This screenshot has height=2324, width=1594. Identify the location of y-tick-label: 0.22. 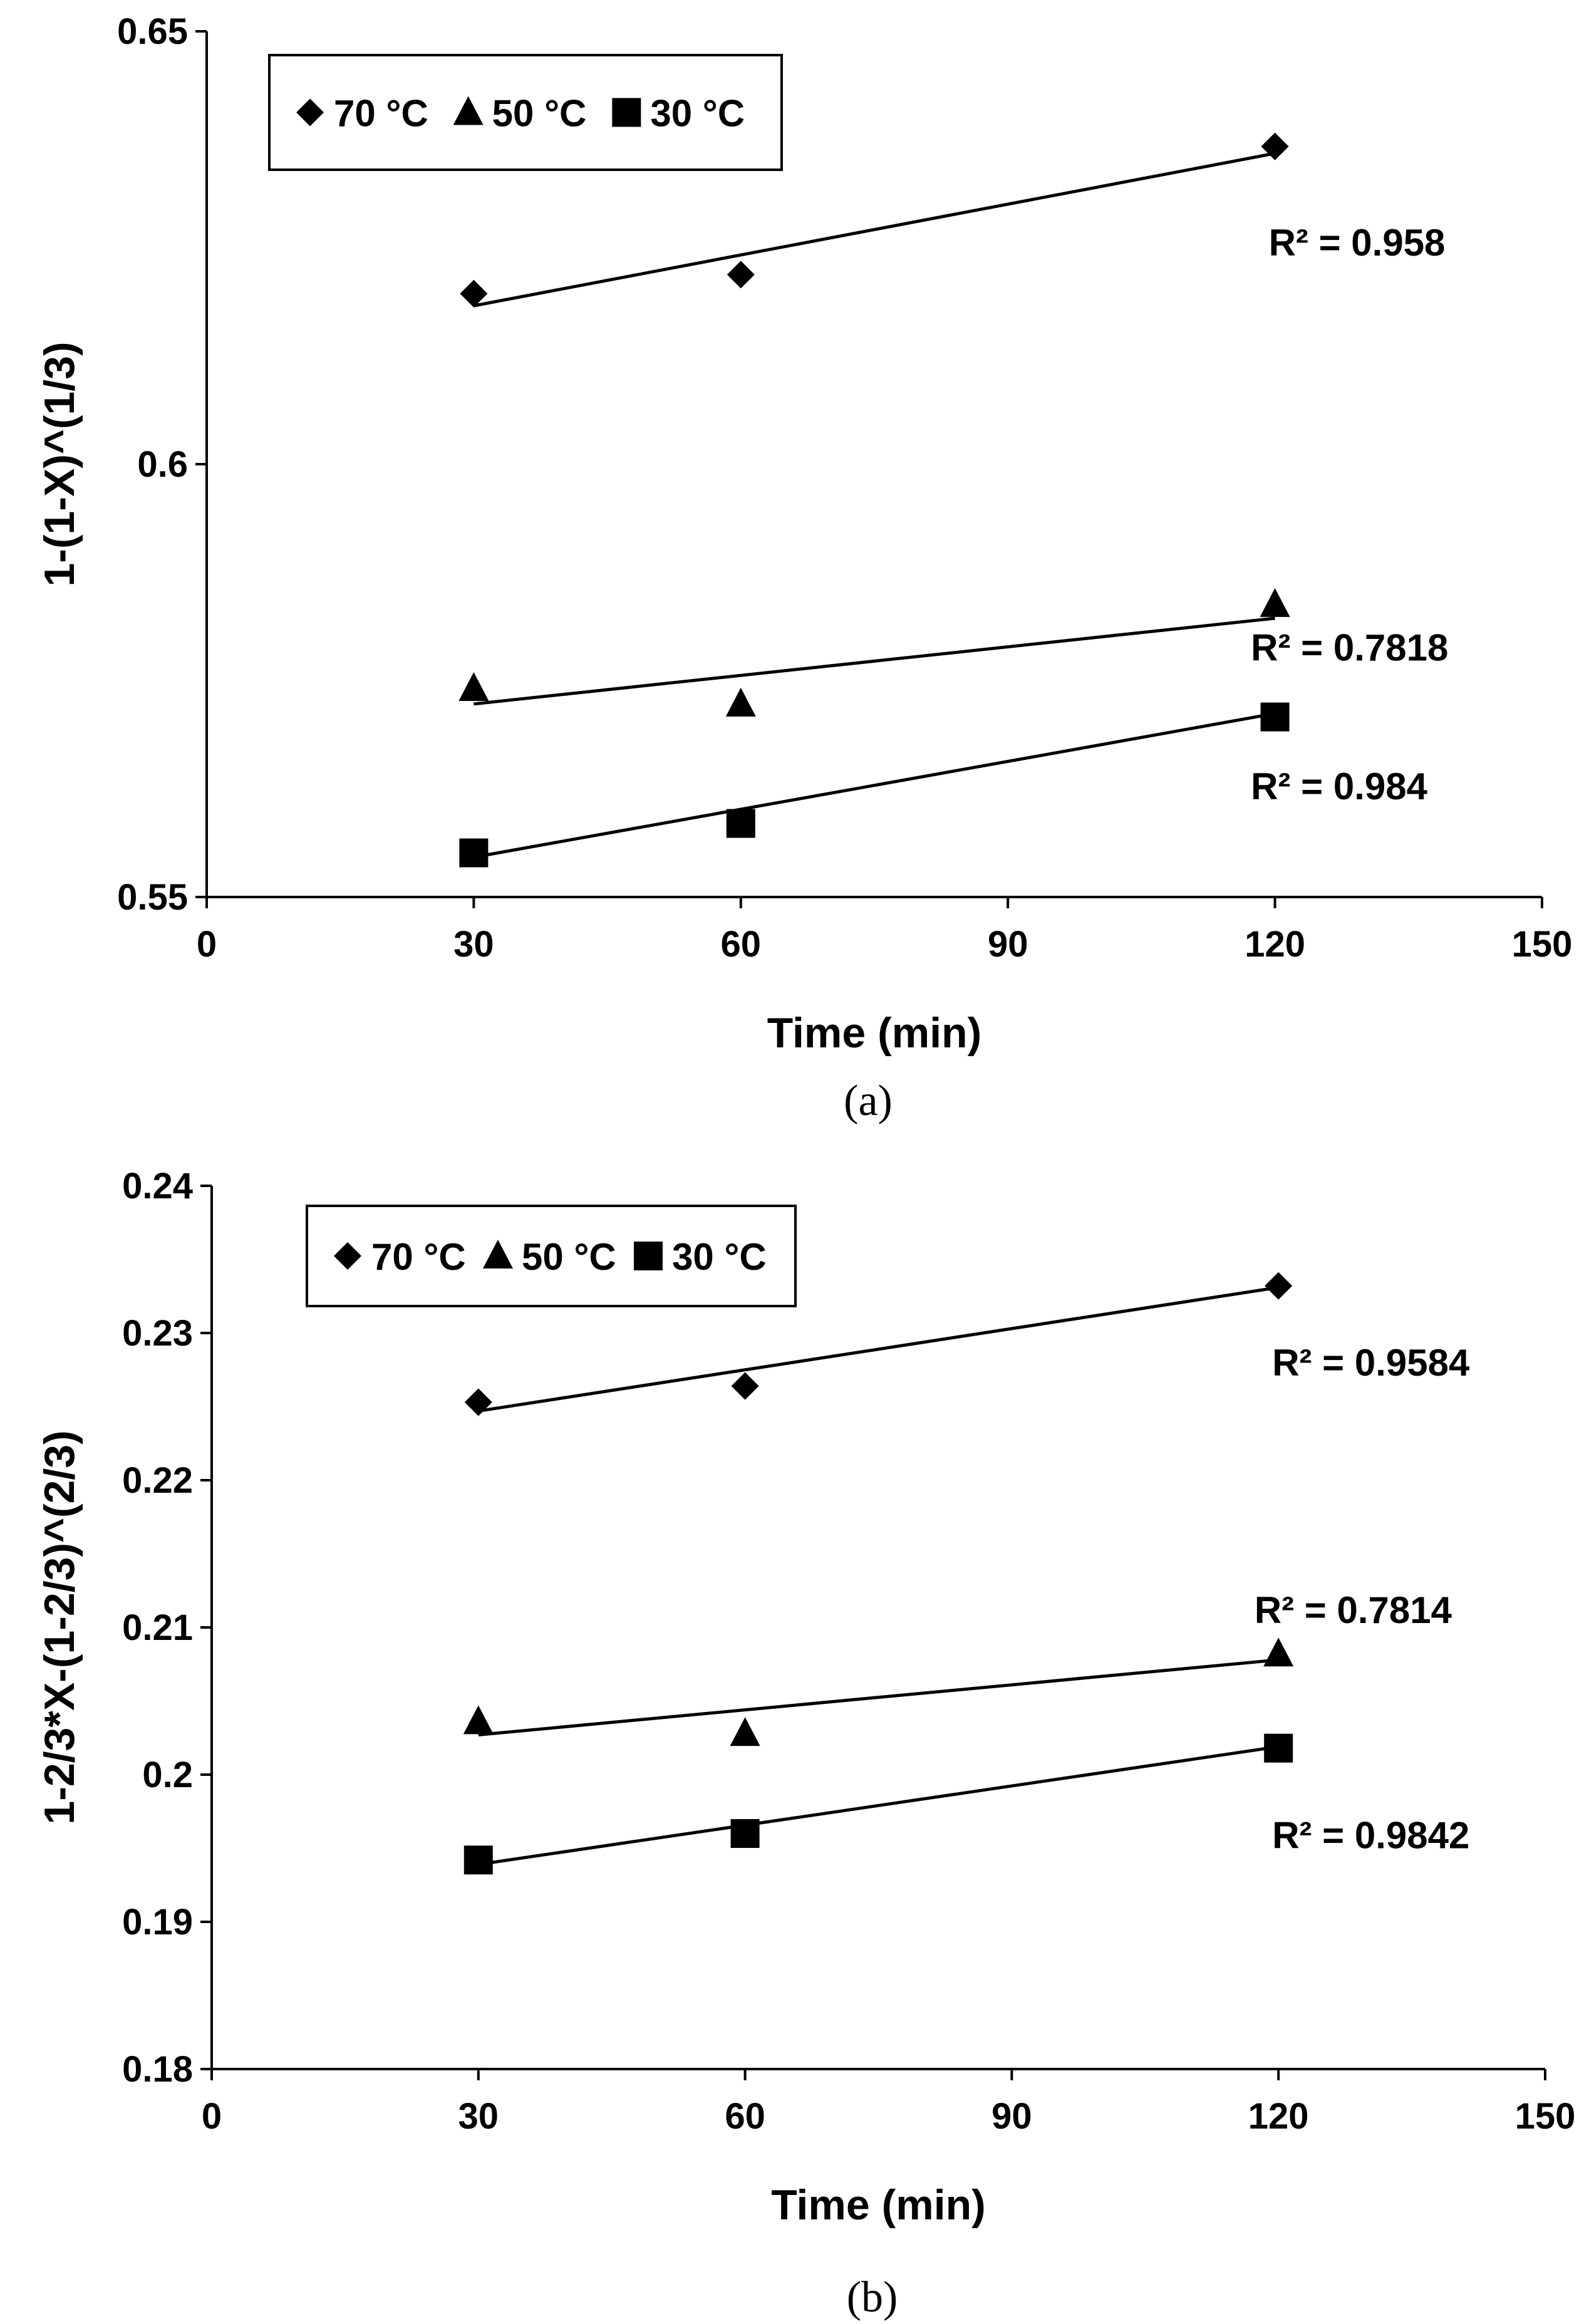
(157, 1481).